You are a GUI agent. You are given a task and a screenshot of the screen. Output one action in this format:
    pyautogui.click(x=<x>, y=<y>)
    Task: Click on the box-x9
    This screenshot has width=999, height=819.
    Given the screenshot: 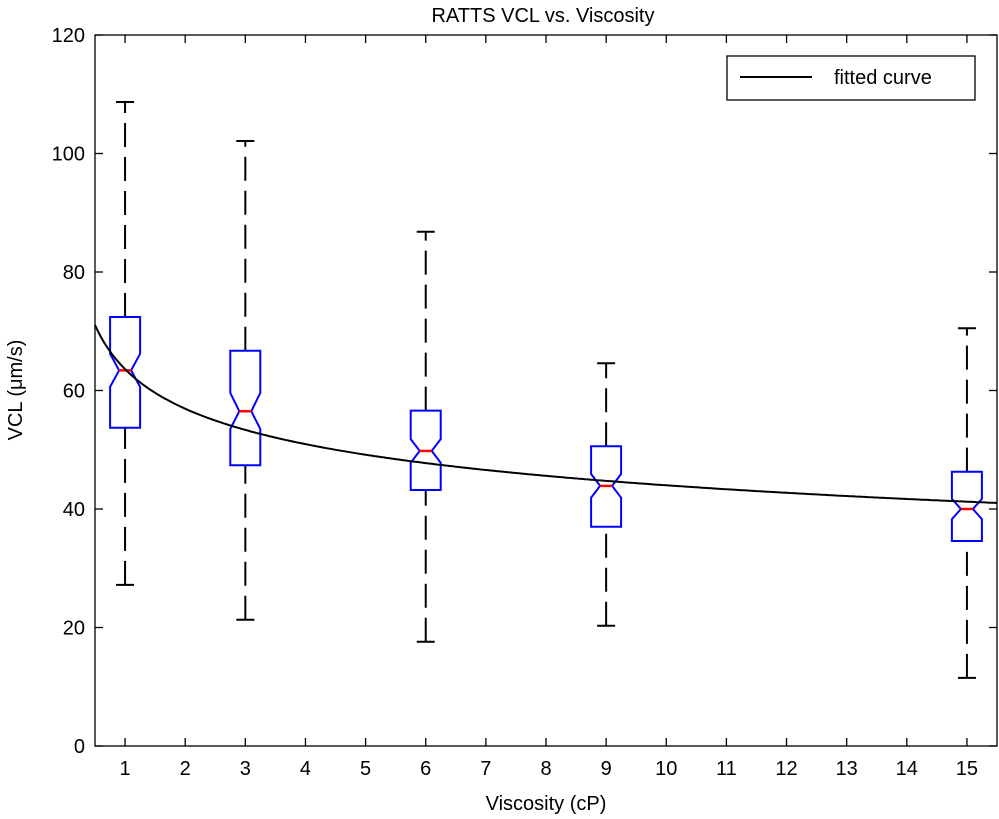 What is the action you would take?
    pyautogui.click(x=606, y=494)
    